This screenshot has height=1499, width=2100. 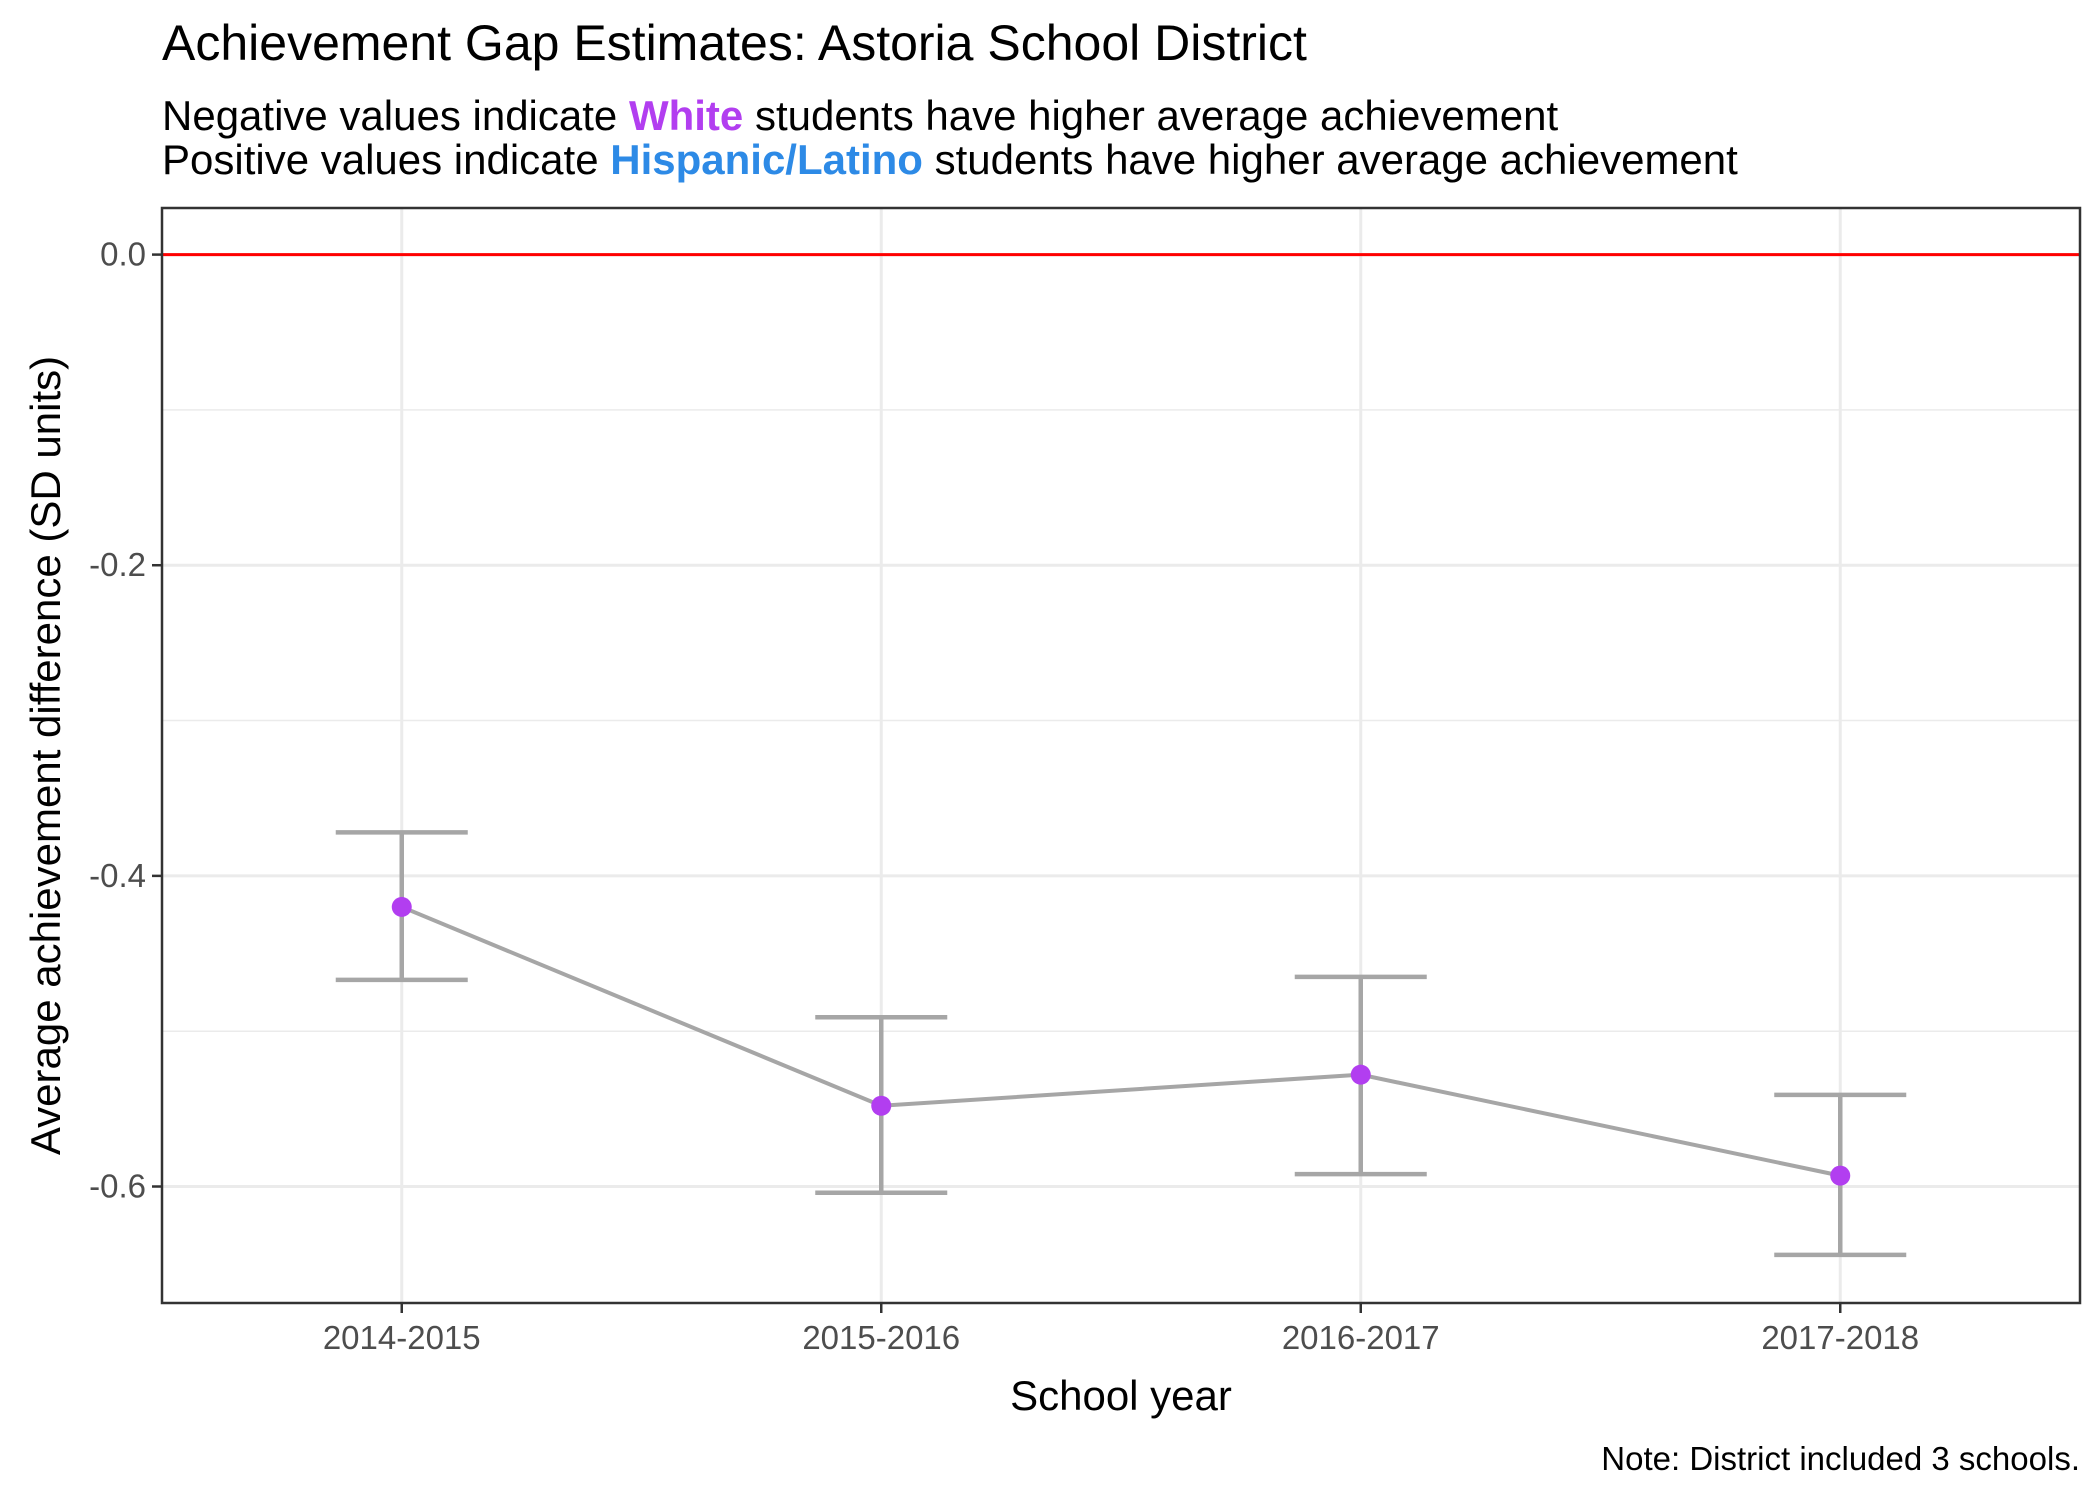 What do you see at coordinates (117, 564) in the screenshot?
I see `y-tick-label: -0.2` at bounding box center [117, 564].